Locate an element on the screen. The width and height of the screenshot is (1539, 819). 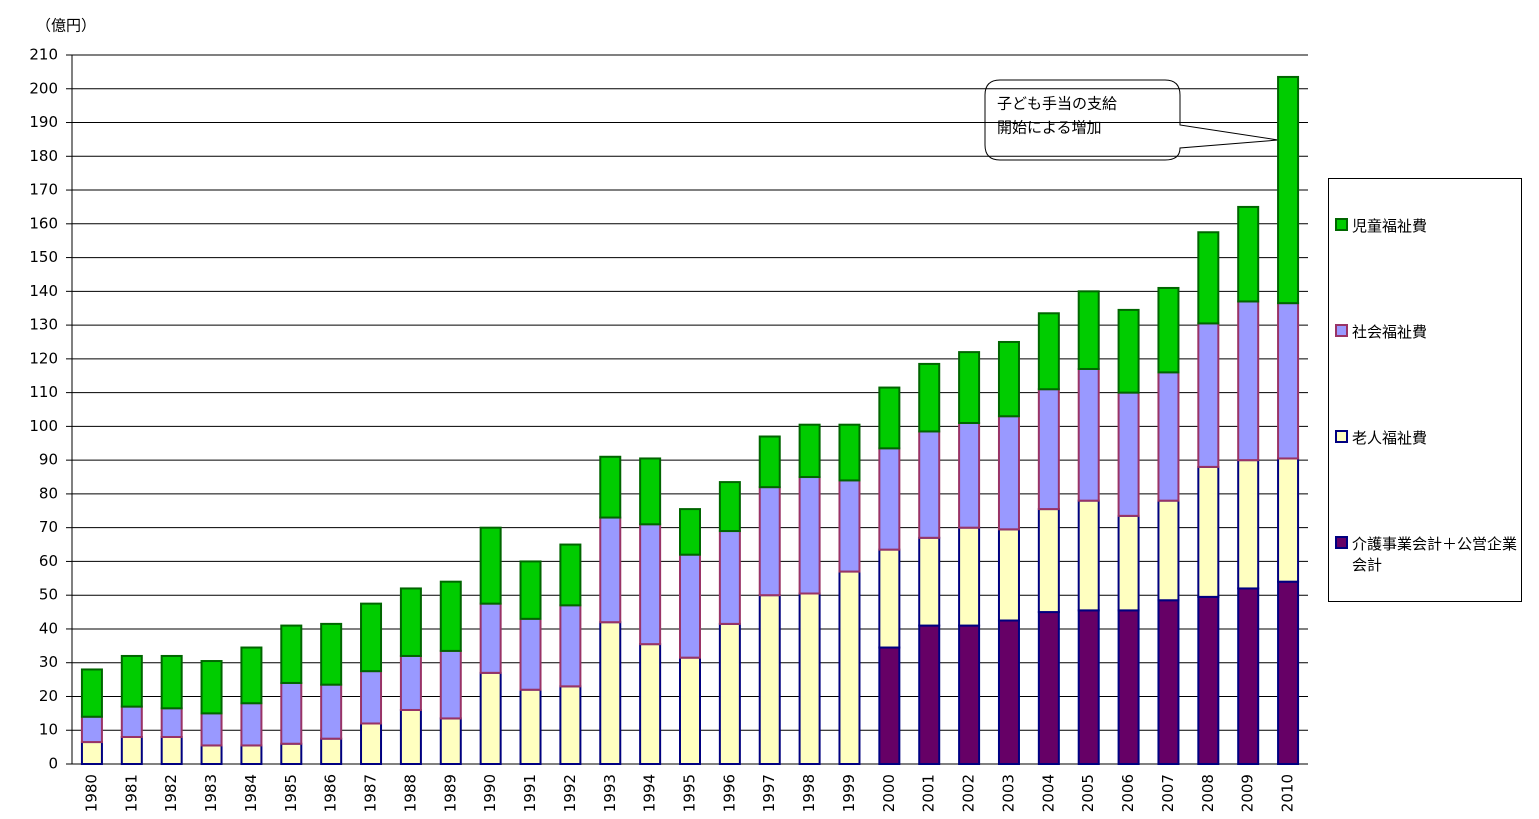
x-tick-label: 1988 is located at coordinates (410, 793).